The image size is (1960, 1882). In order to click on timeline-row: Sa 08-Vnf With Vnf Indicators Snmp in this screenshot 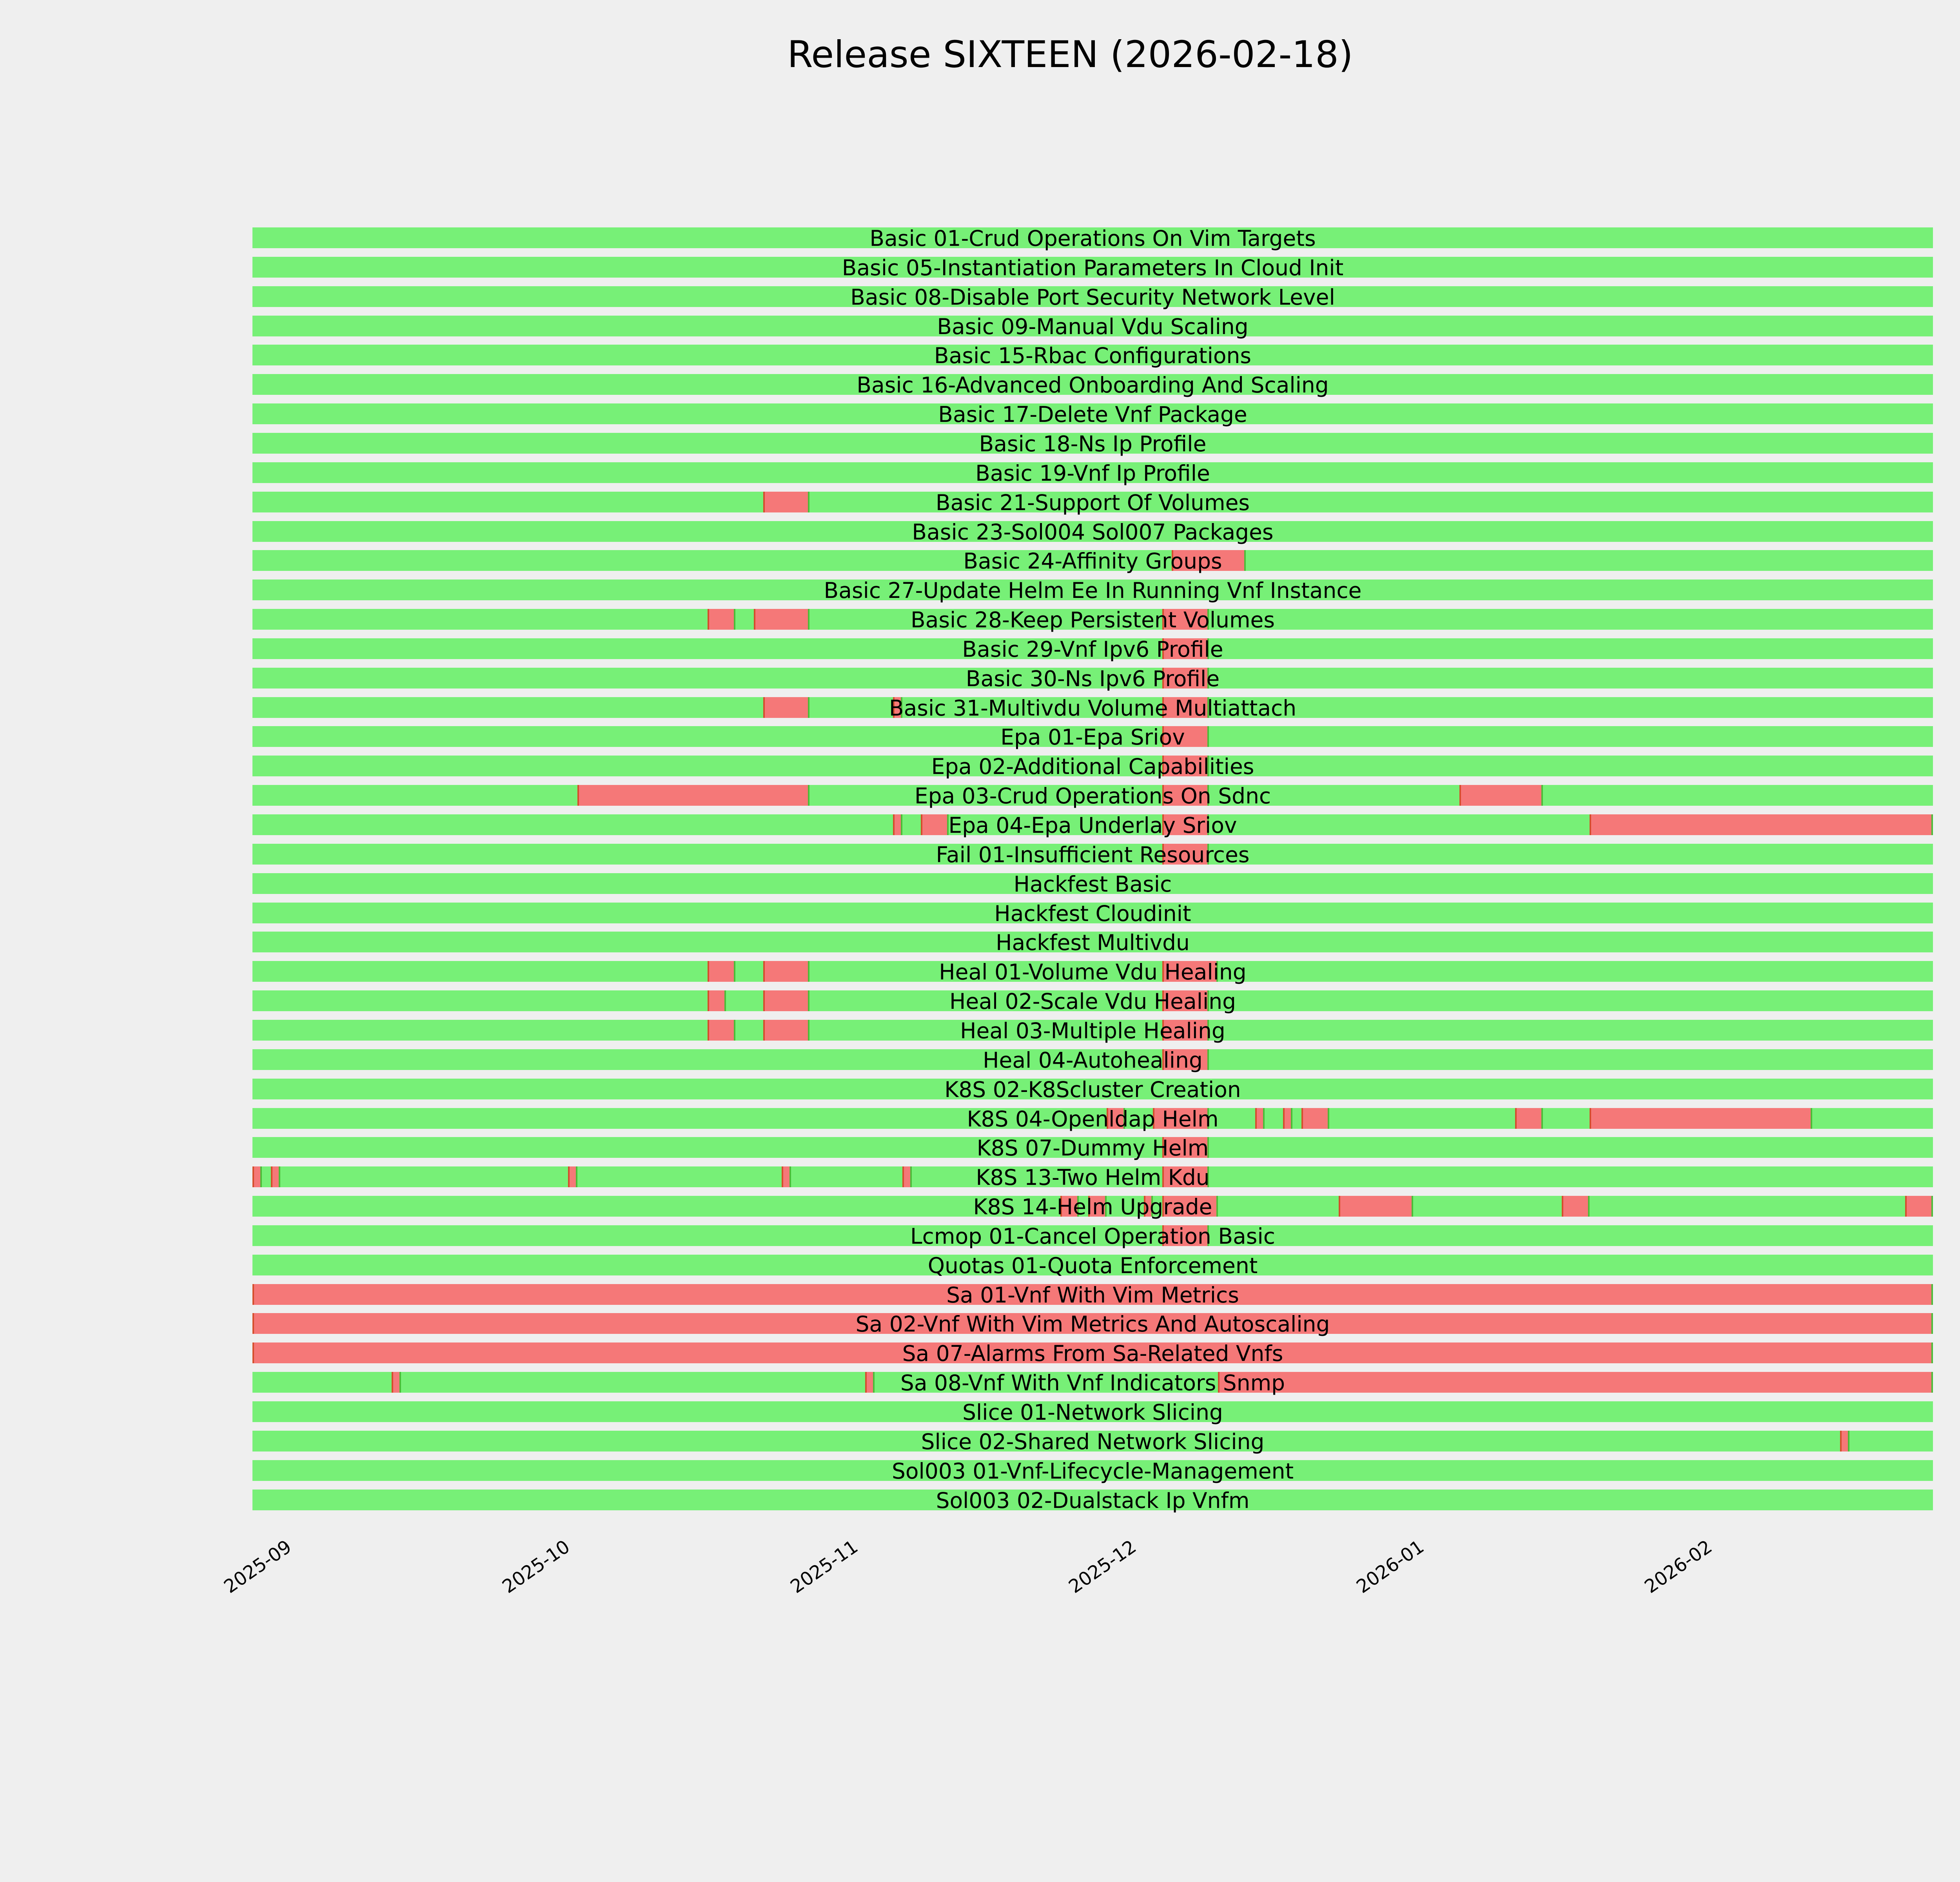, I will do `click(1092, 1383)`.